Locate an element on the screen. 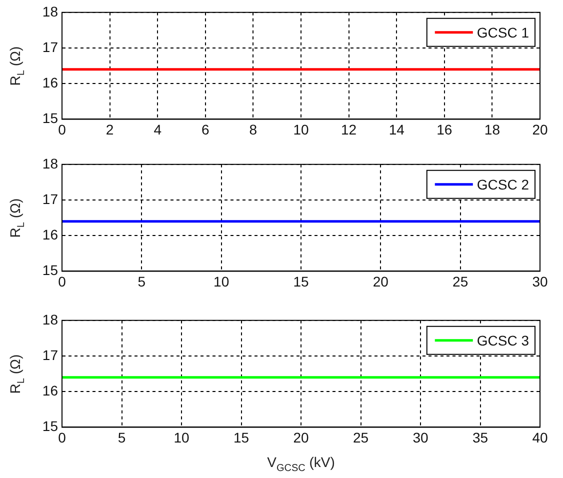 This screenshot has height=478, width=563. x-tick-label: 40 is located at coordinates (540, 437).